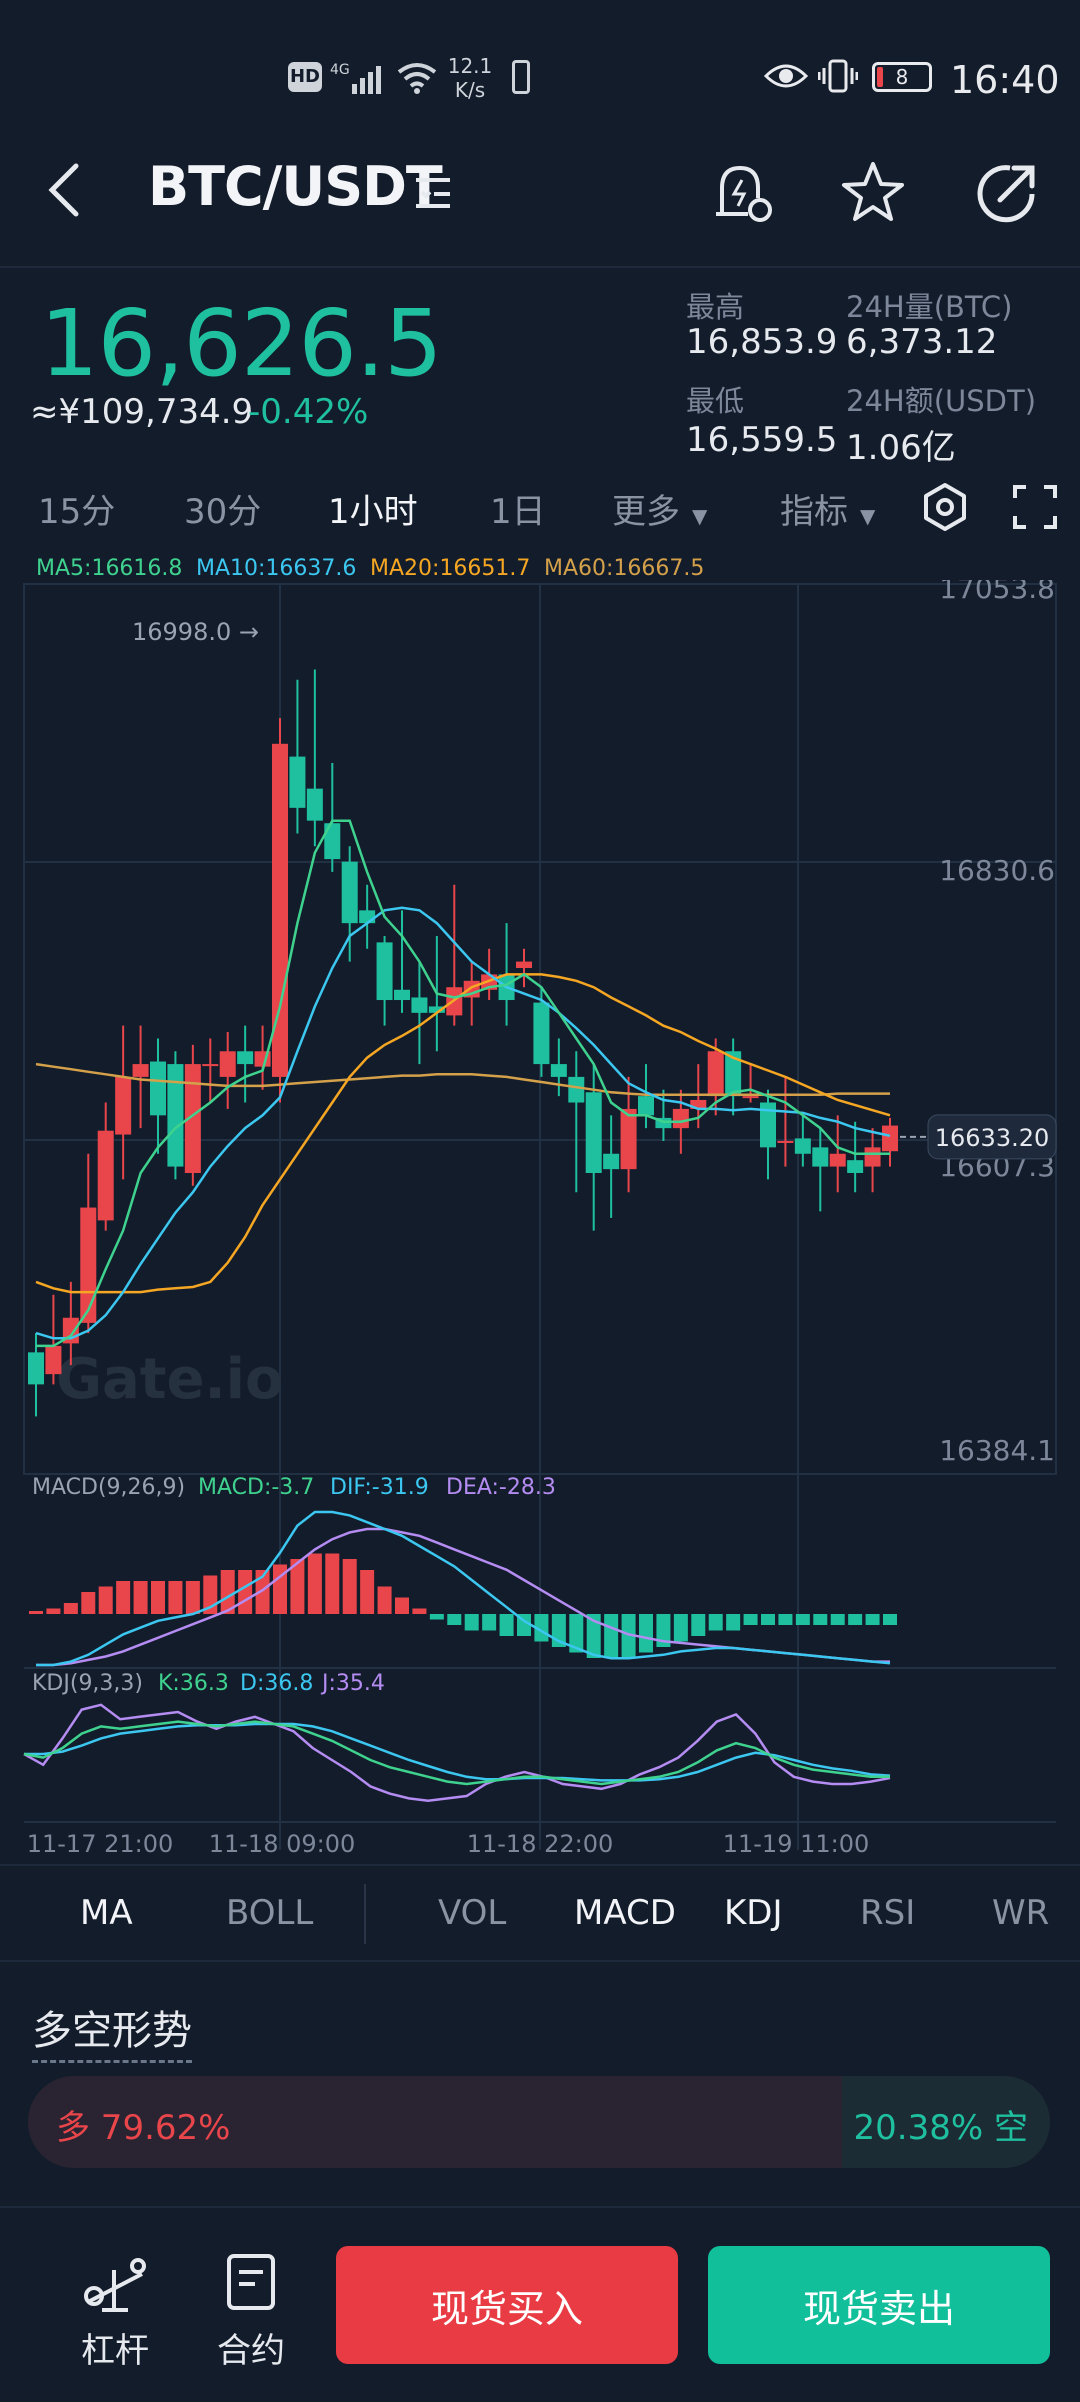 The image size is (1080, 2402). I want to click on tf-more: 更多 ▼, so click(659, 508).